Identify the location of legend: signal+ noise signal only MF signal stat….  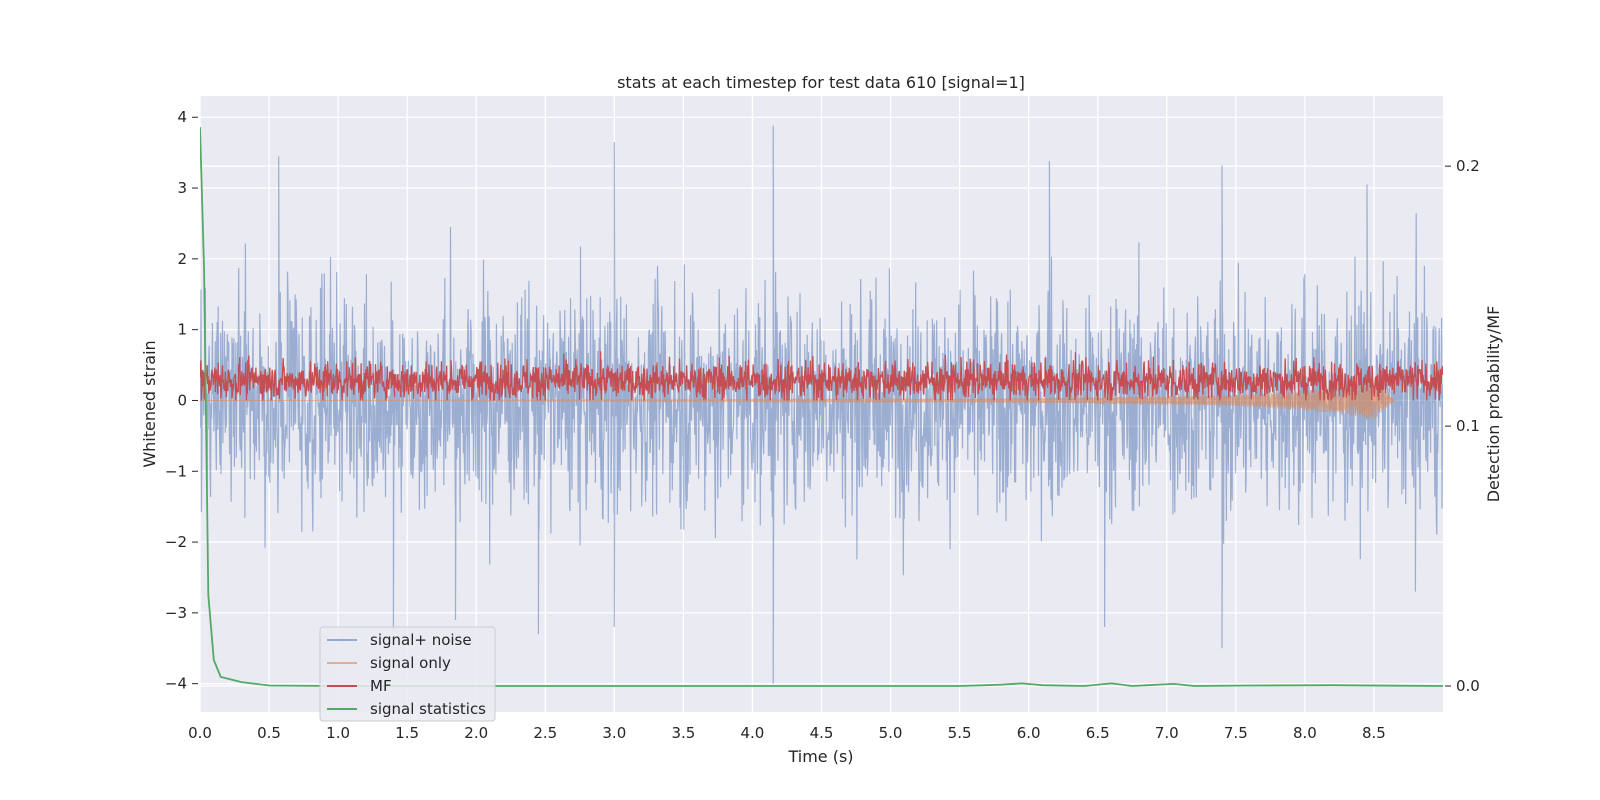
(407, 674).